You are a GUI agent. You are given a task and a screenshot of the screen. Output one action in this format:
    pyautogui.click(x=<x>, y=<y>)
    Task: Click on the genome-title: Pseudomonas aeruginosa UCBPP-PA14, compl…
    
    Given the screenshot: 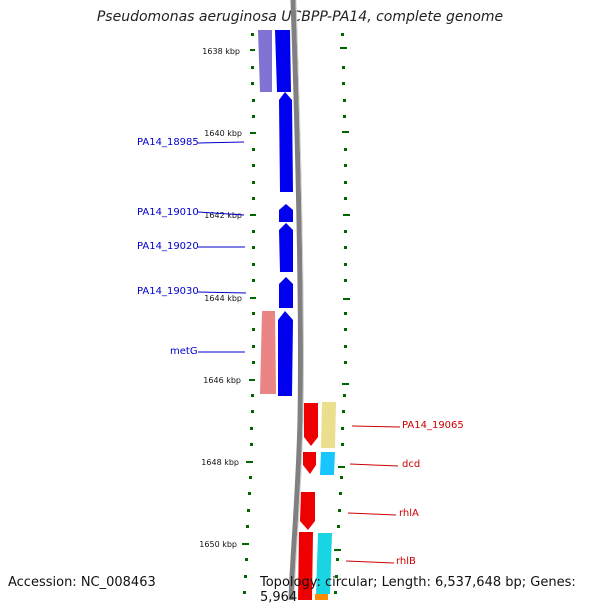 What is the action you would take?
    pyautogui.click(x=300, y=17)
    